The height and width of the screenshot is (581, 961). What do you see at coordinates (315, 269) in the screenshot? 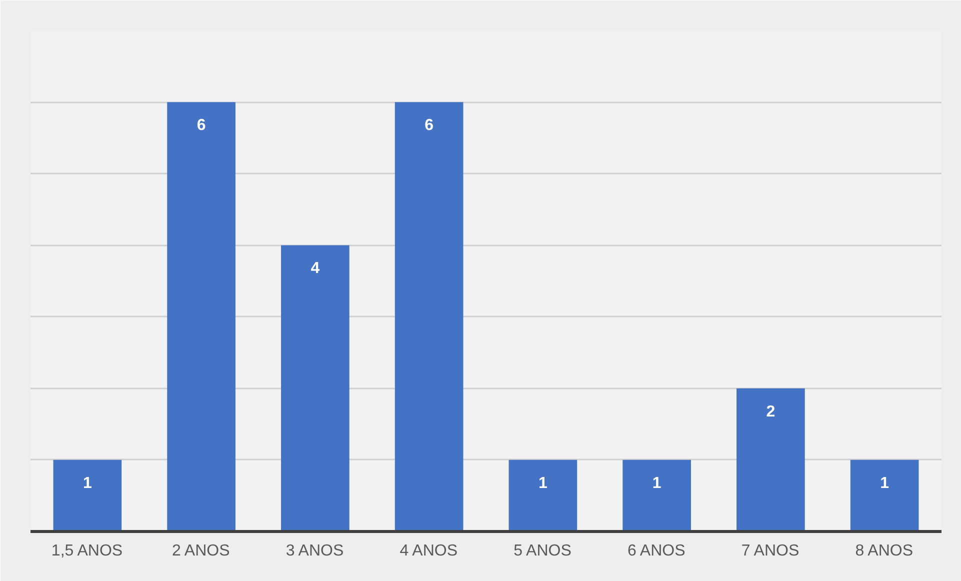
I see `data-label: 4` at bounding box center [315, 269].